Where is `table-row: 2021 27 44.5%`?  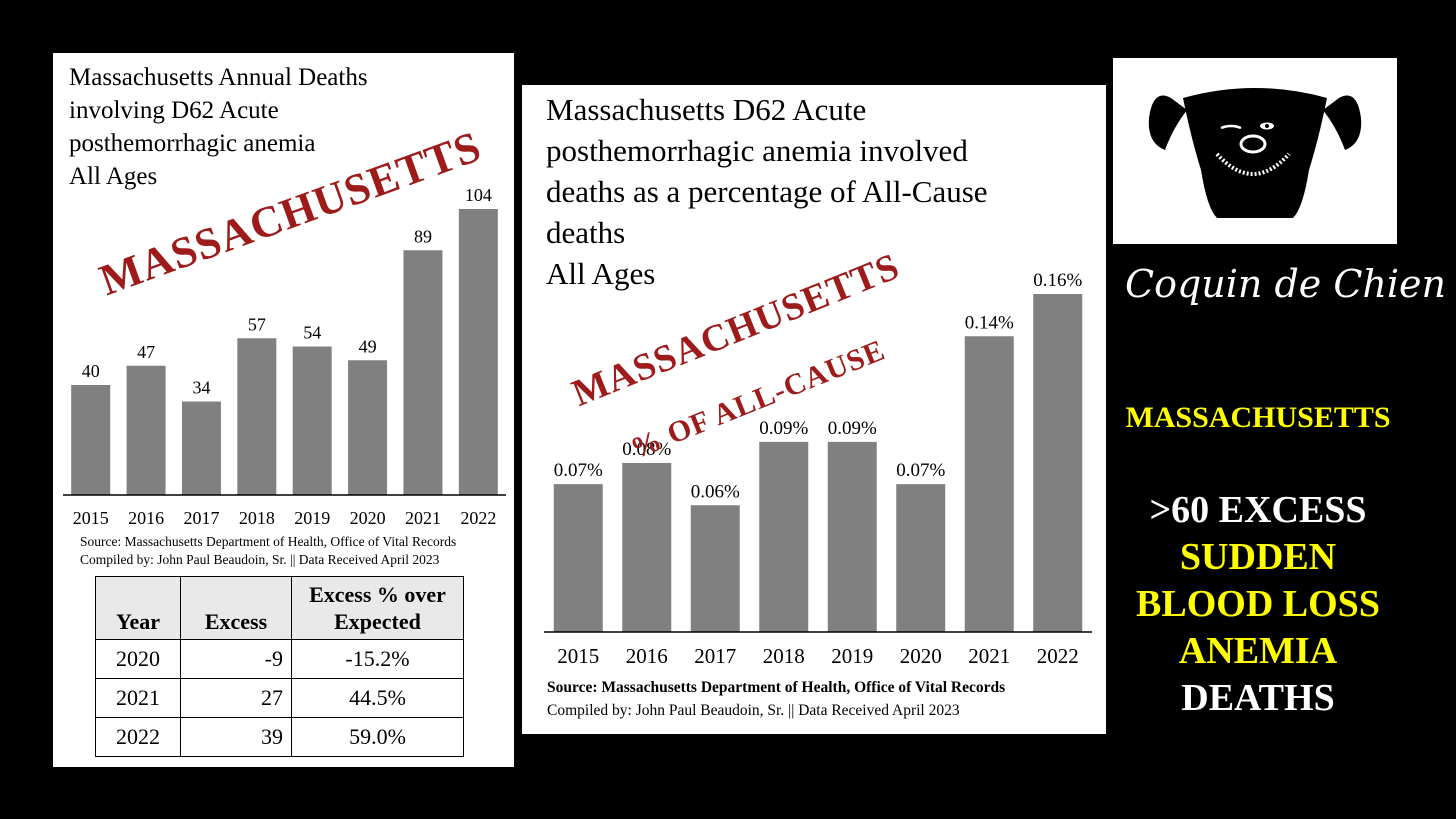
table-row: 2021 27 44.5% is located at coordinates (279, 698).